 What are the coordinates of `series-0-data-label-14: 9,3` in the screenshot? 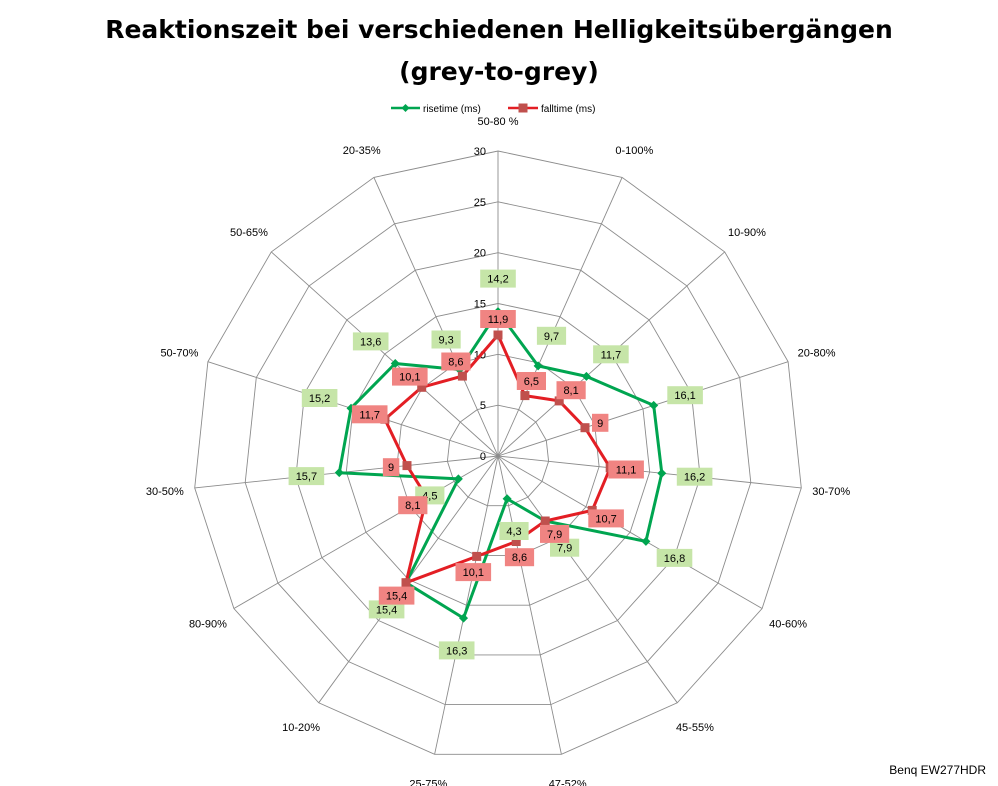 It's located at (445, 341).